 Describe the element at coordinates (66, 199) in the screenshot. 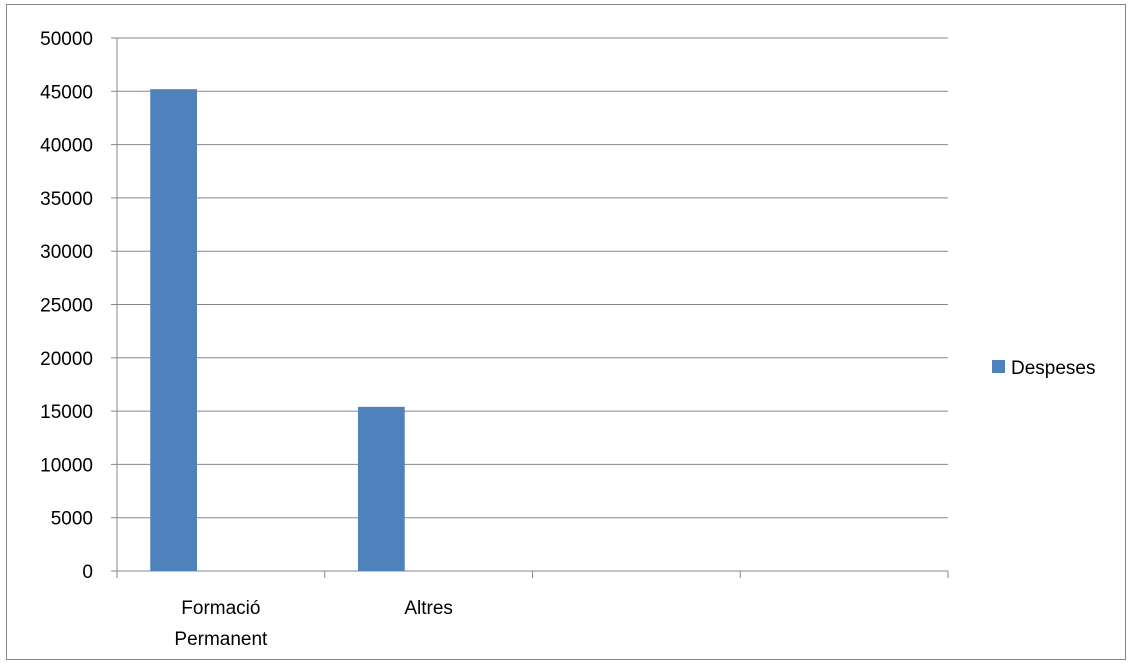

I see `y-tick-label: 35000` at that location.